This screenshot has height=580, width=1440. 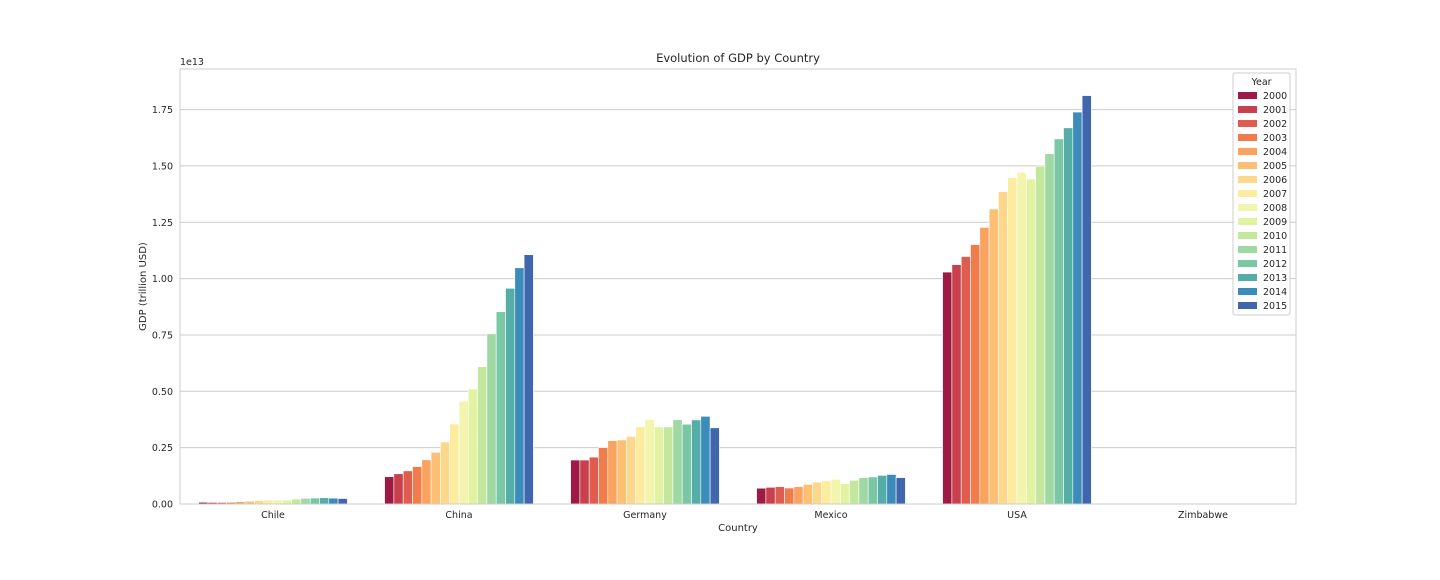 I want to click on bar-germany-2006, so click(x=631, y=470).